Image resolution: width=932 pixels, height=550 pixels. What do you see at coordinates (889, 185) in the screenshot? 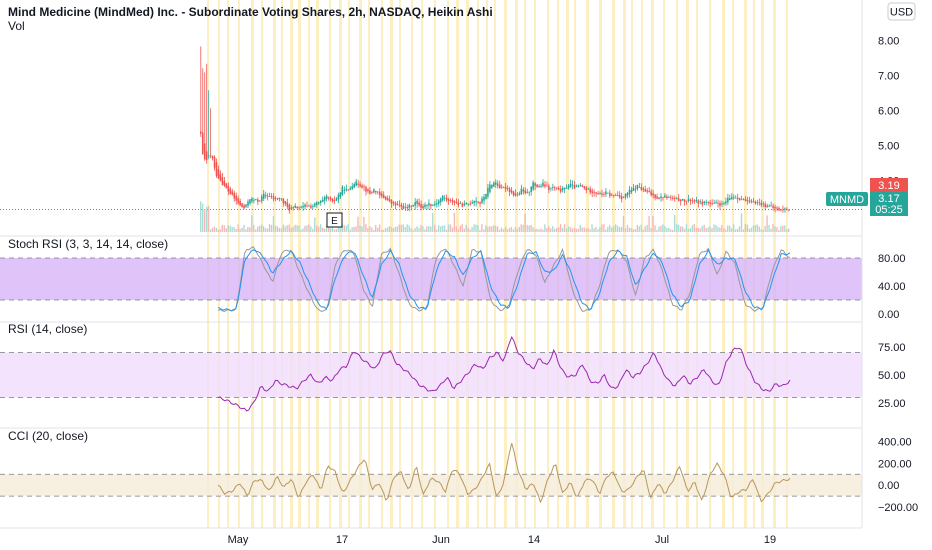
I see `last-close-badge: 3.19` at bounding box center [889, 185].